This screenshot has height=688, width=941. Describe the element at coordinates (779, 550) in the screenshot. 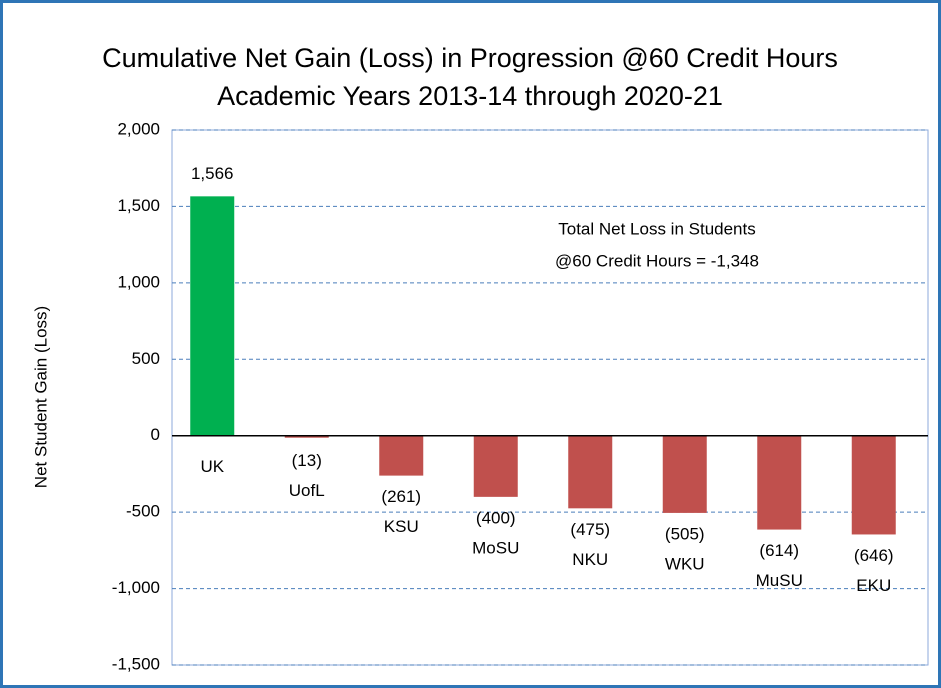

I see `data-label: (614)` at that location.